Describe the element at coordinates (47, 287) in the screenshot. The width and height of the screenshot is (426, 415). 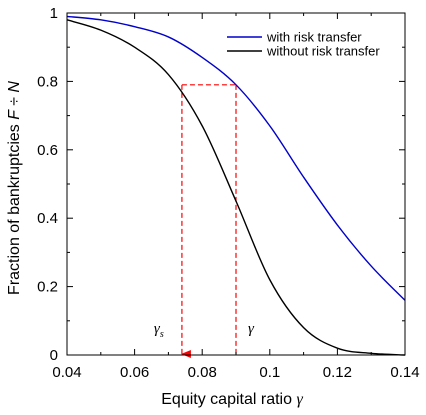
I see `y-tick-label: 0.2` at that location.